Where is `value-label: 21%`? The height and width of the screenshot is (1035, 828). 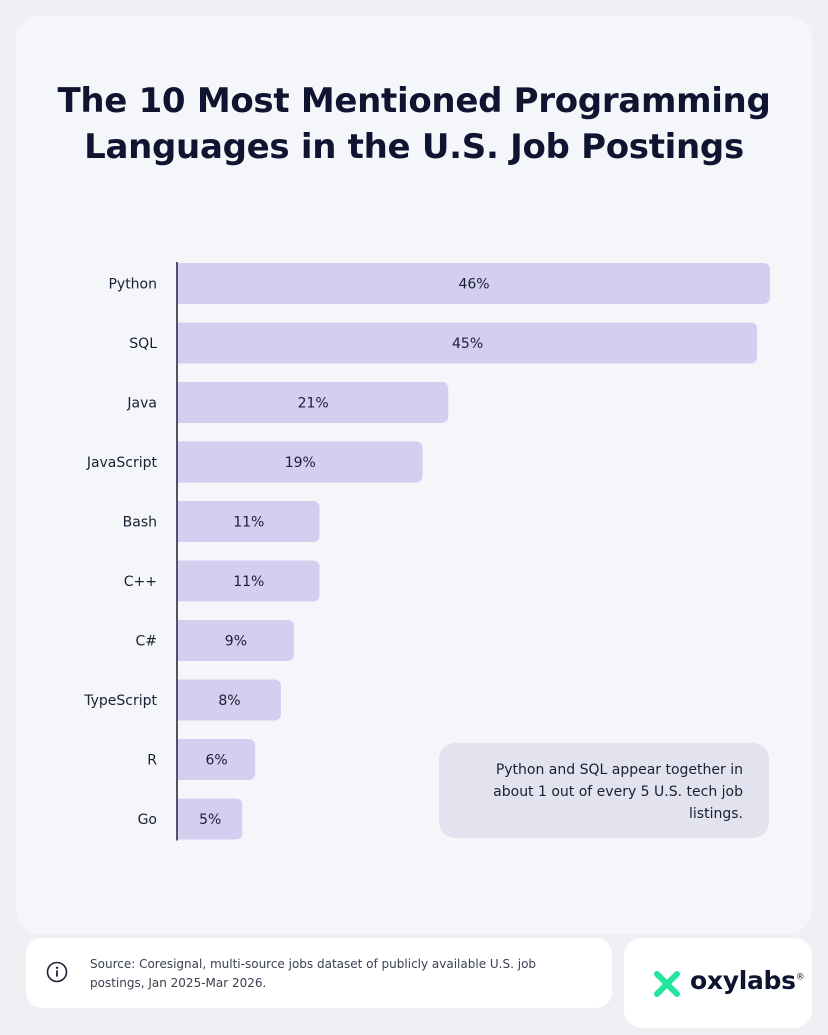 value-label: 21% is located at coordinates (313, 404).